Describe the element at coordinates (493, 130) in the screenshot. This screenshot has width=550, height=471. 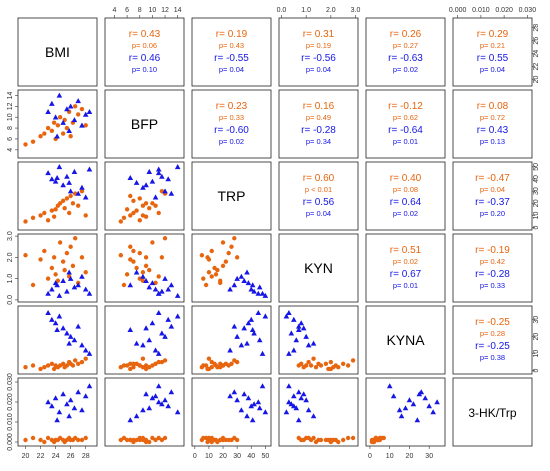
I see `blue-r-label: r= 0.43` at that location.